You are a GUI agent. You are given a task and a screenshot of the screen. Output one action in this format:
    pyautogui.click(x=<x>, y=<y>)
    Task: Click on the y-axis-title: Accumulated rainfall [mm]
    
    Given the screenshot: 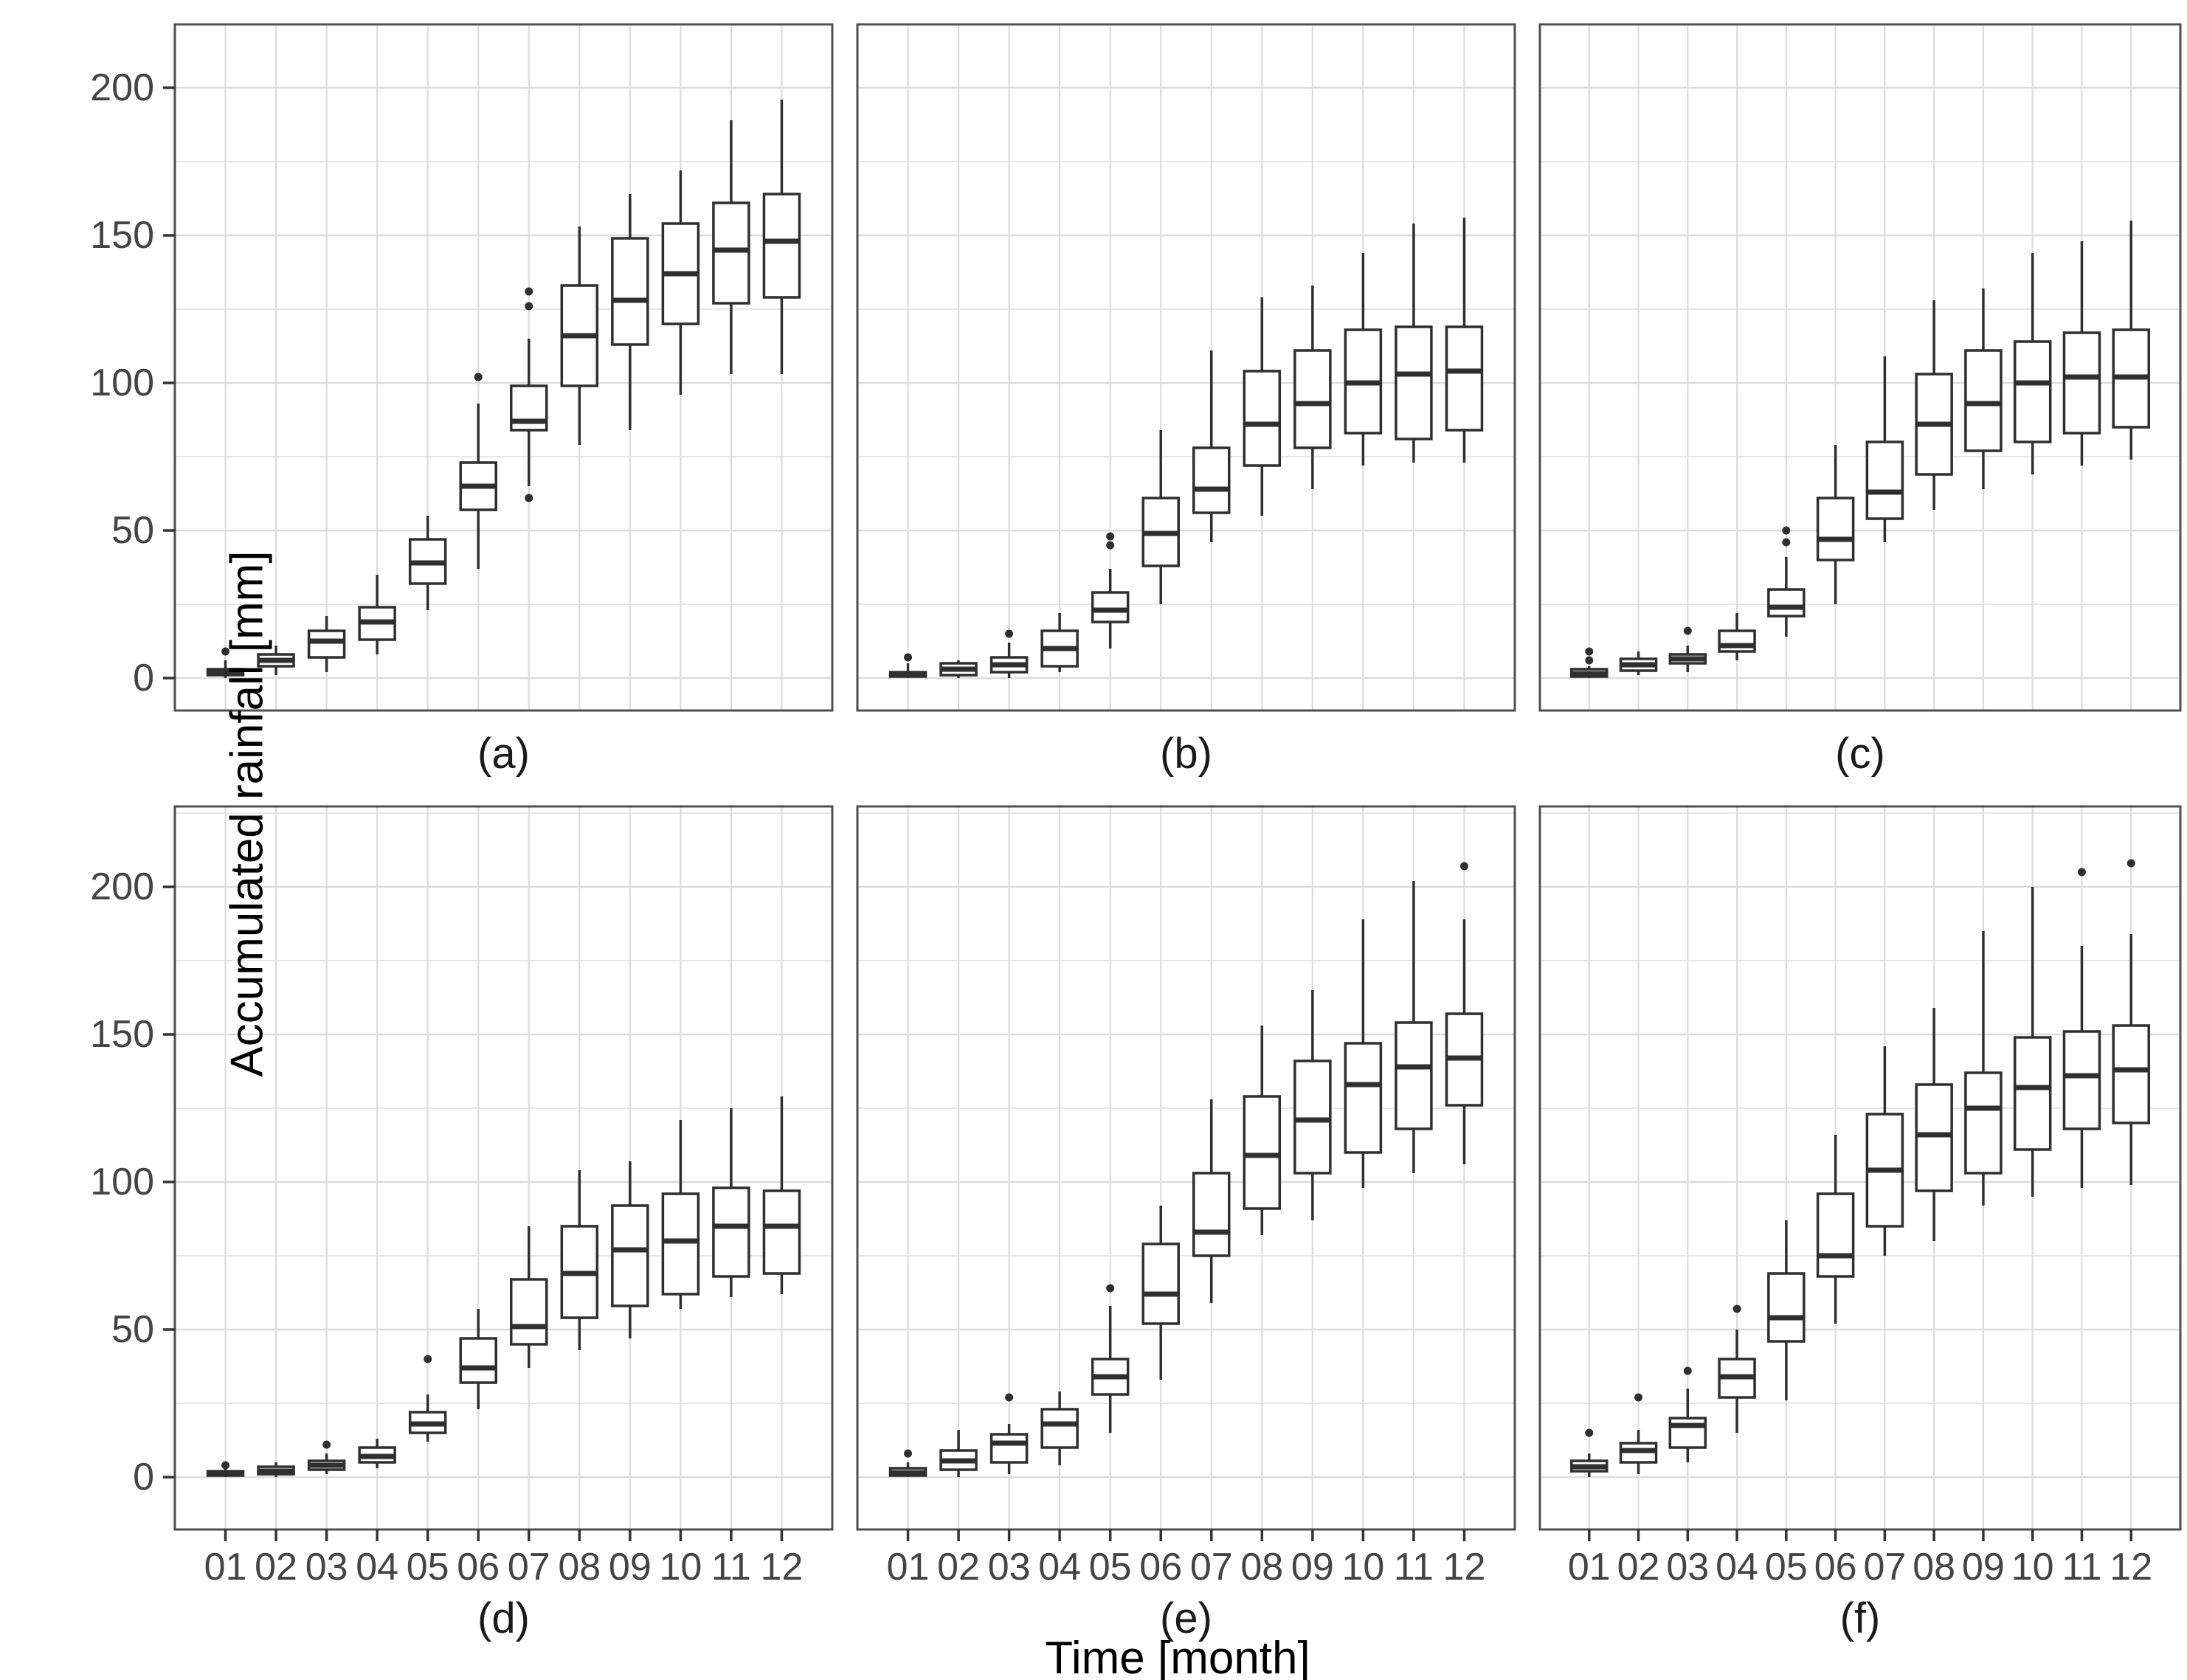 What is the action you would take?
    pyautogui.click(x=247, y=814)
    